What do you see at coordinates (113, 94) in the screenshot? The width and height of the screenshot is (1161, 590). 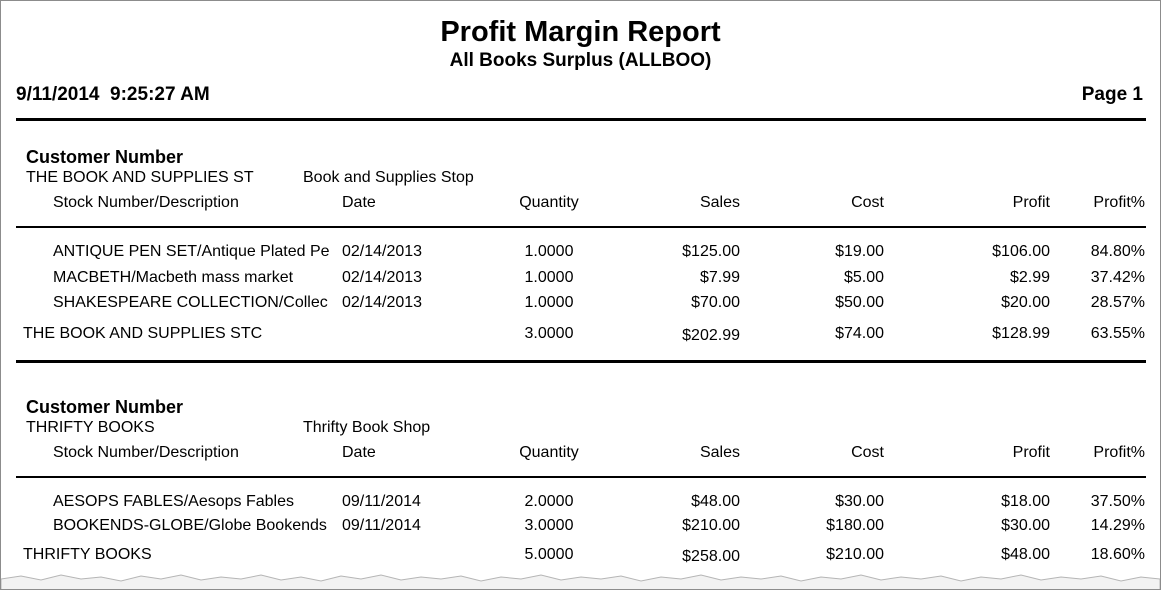 I see `report-date: 9/11/2014 9:25:27 AM` at bounding box center [113, 94].